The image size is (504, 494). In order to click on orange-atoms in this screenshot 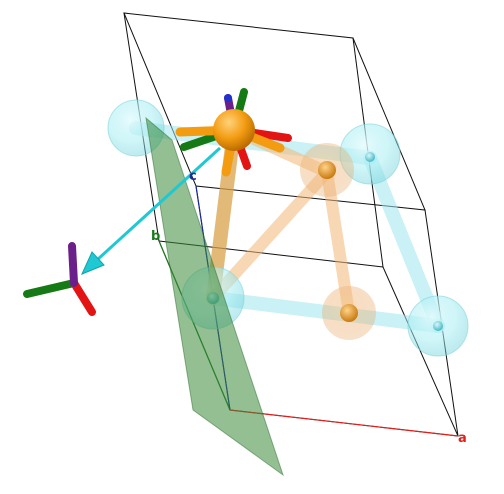, I will do `click(338, 241)`.